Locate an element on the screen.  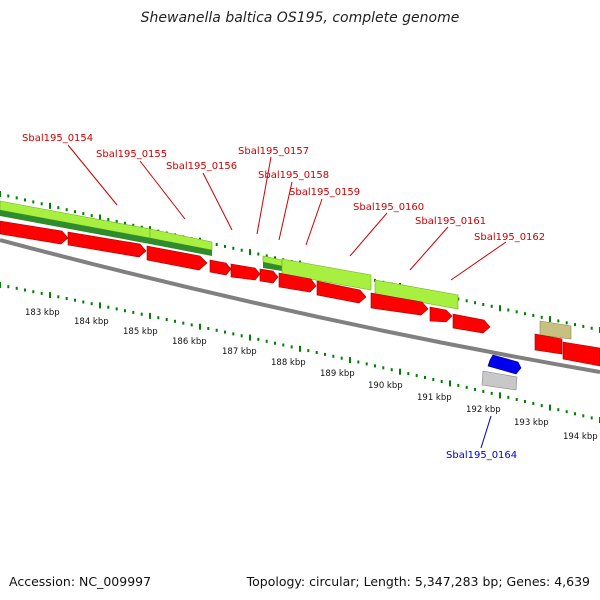
grey-feature is located at coordinates (499, 380).